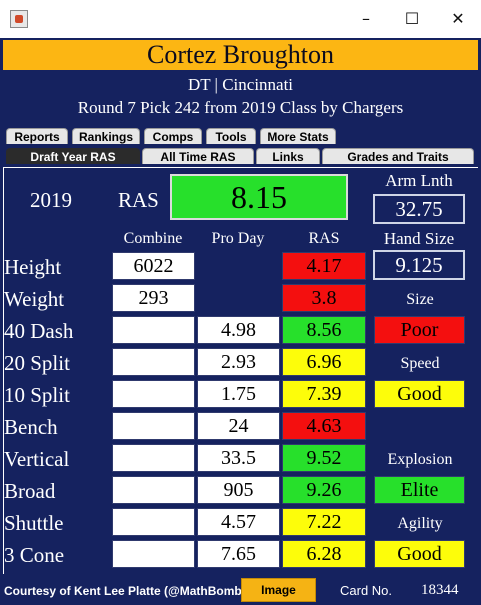  I want to click on hand-size-value: 9.125, so click(419, 265).